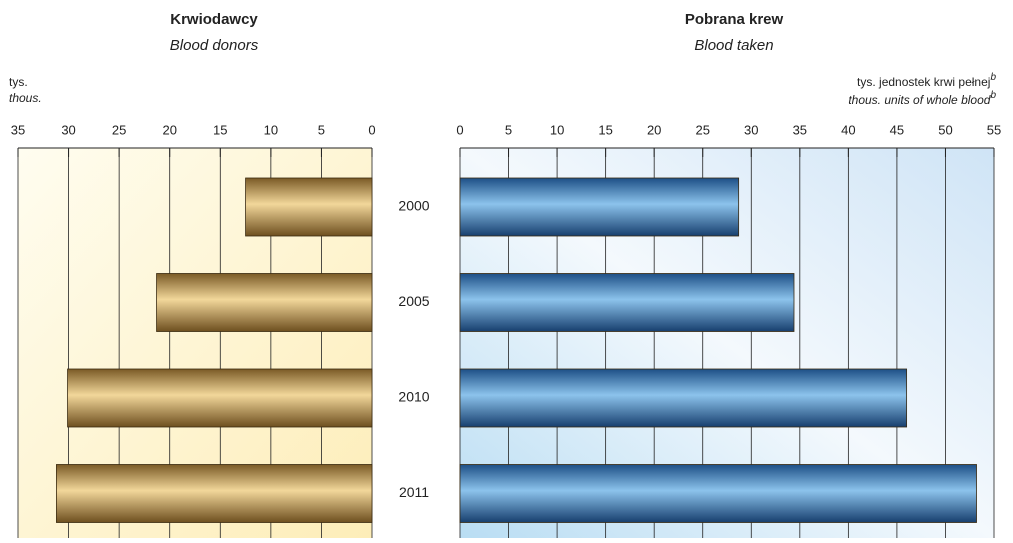 This screenshot has height=543, width=1013. I want to click on chart-subtitle: Blood donors, so click(214, 45).